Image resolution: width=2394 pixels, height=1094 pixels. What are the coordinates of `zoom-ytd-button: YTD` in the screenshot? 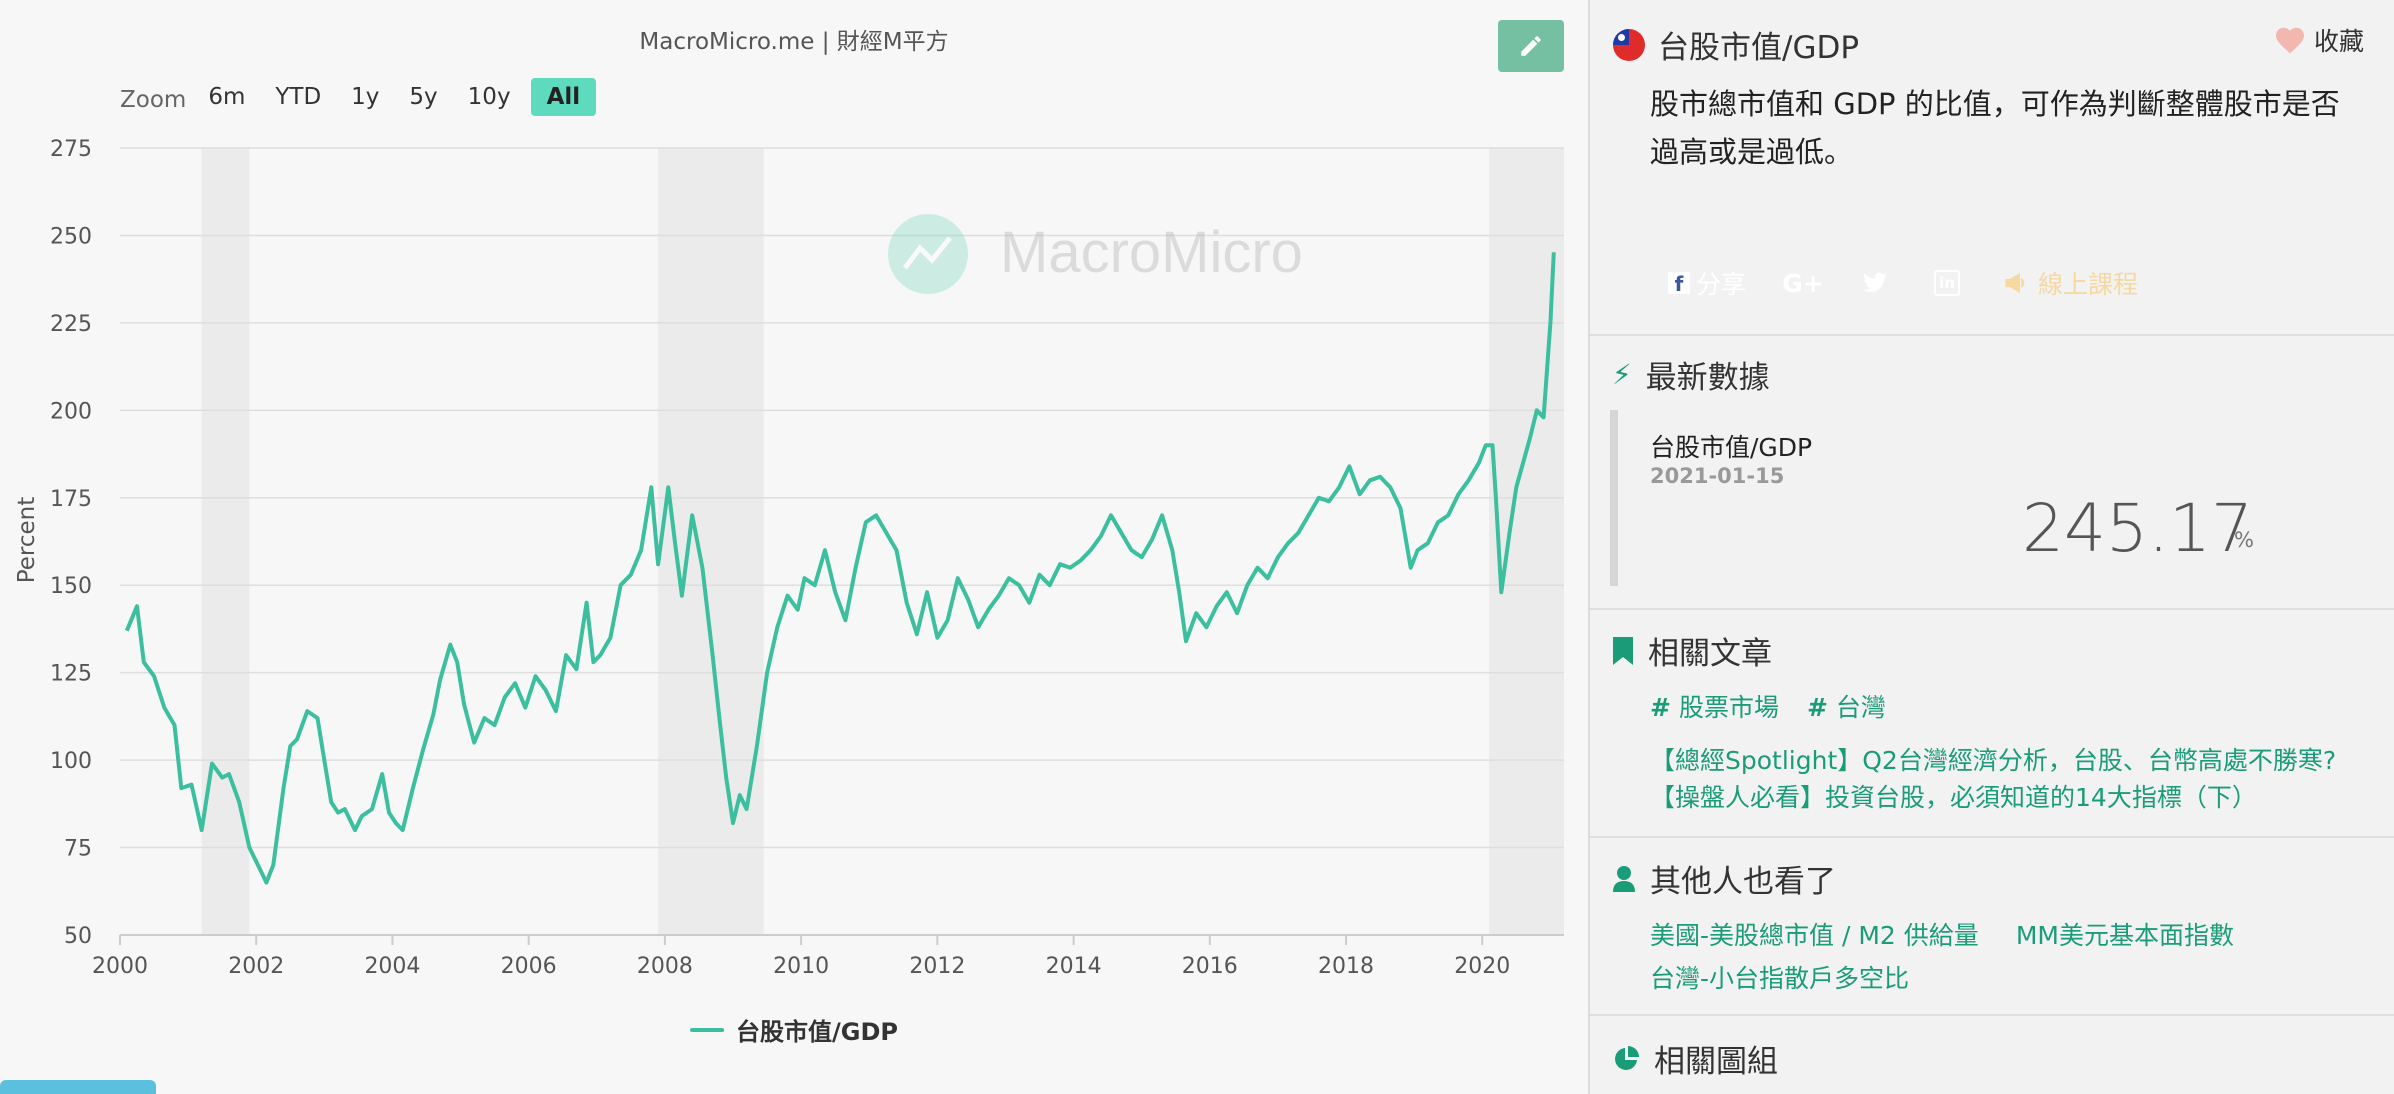 It's located at (298, 97).